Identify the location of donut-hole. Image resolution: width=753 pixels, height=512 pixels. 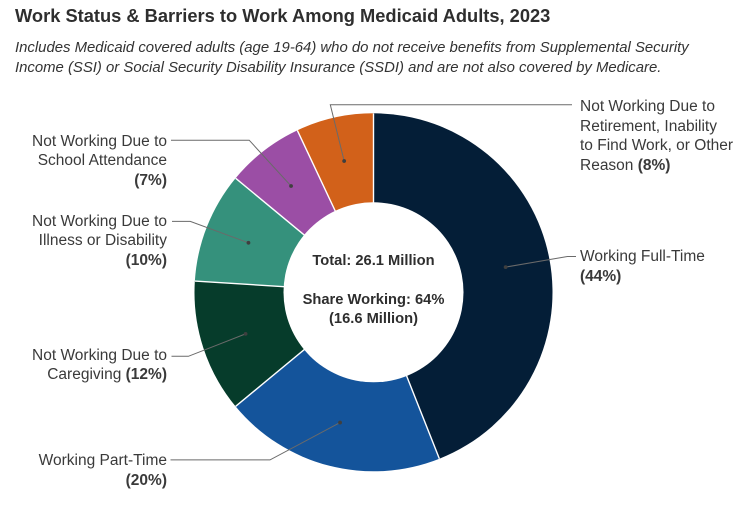
(373, 292).